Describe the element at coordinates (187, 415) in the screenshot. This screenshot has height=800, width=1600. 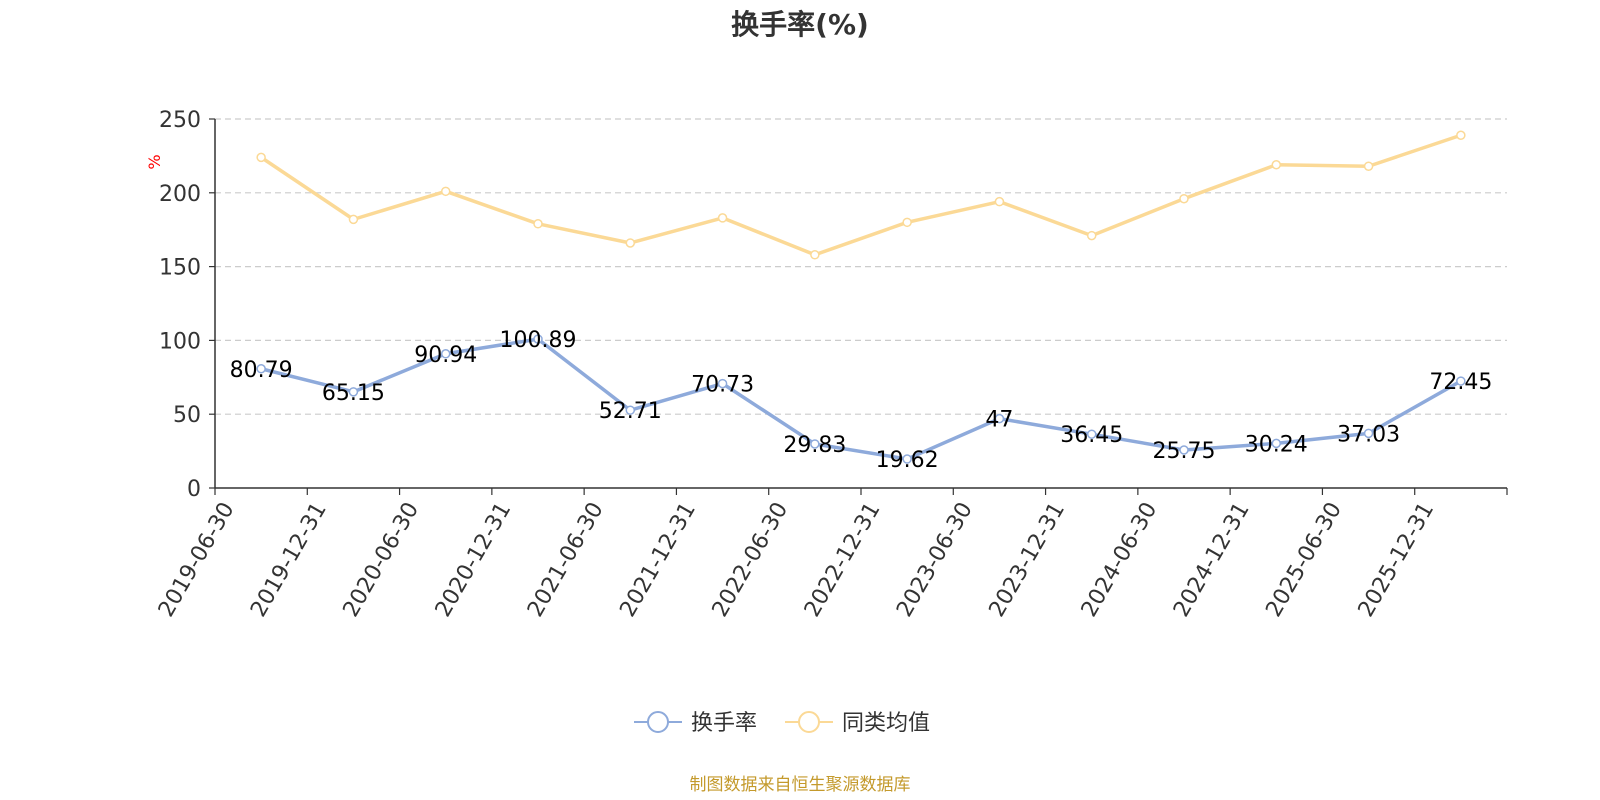
I see `y-tick-label: 50` at that location.